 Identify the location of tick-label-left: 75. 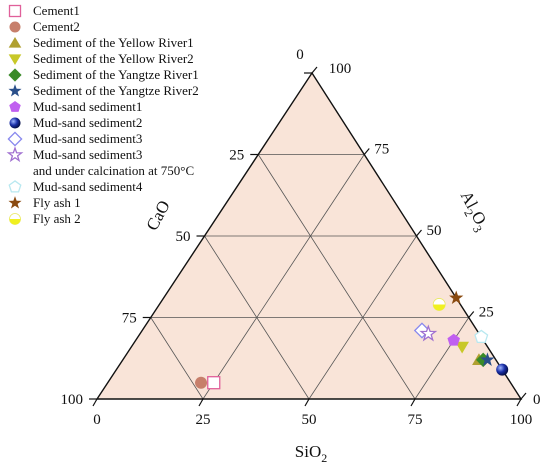
(129, 319).